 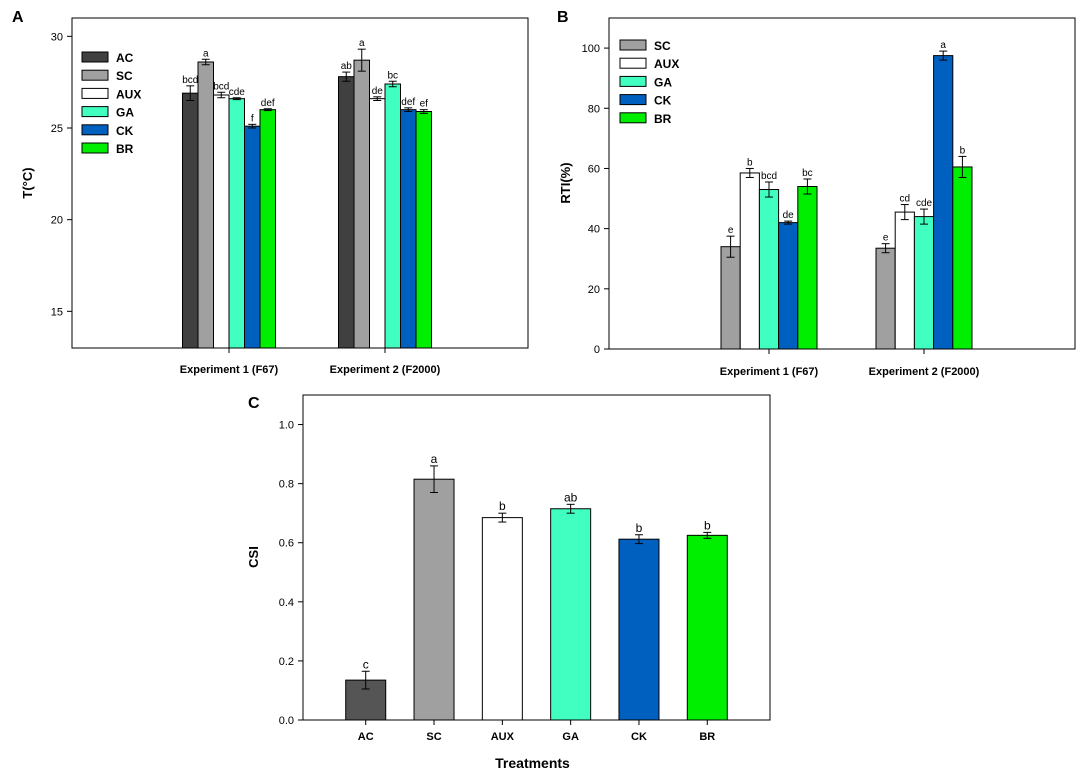 What do you see at coordinates (565, 182) in the screenshot?
I see `y-axis-label: RTI(%)` at bounding box center [565, 182].